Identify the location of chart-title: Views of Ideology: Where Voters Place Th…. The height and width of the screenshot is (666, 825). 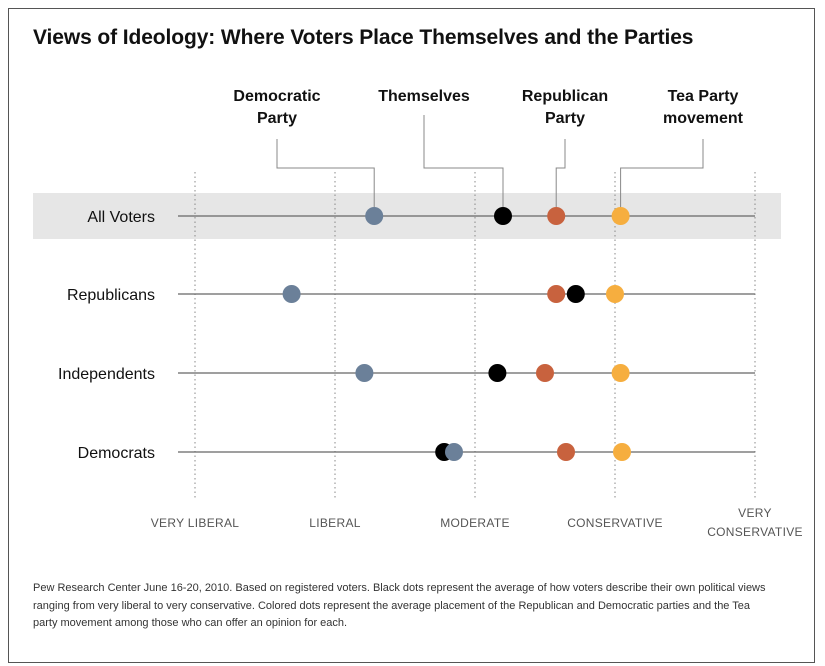
(363, 37).